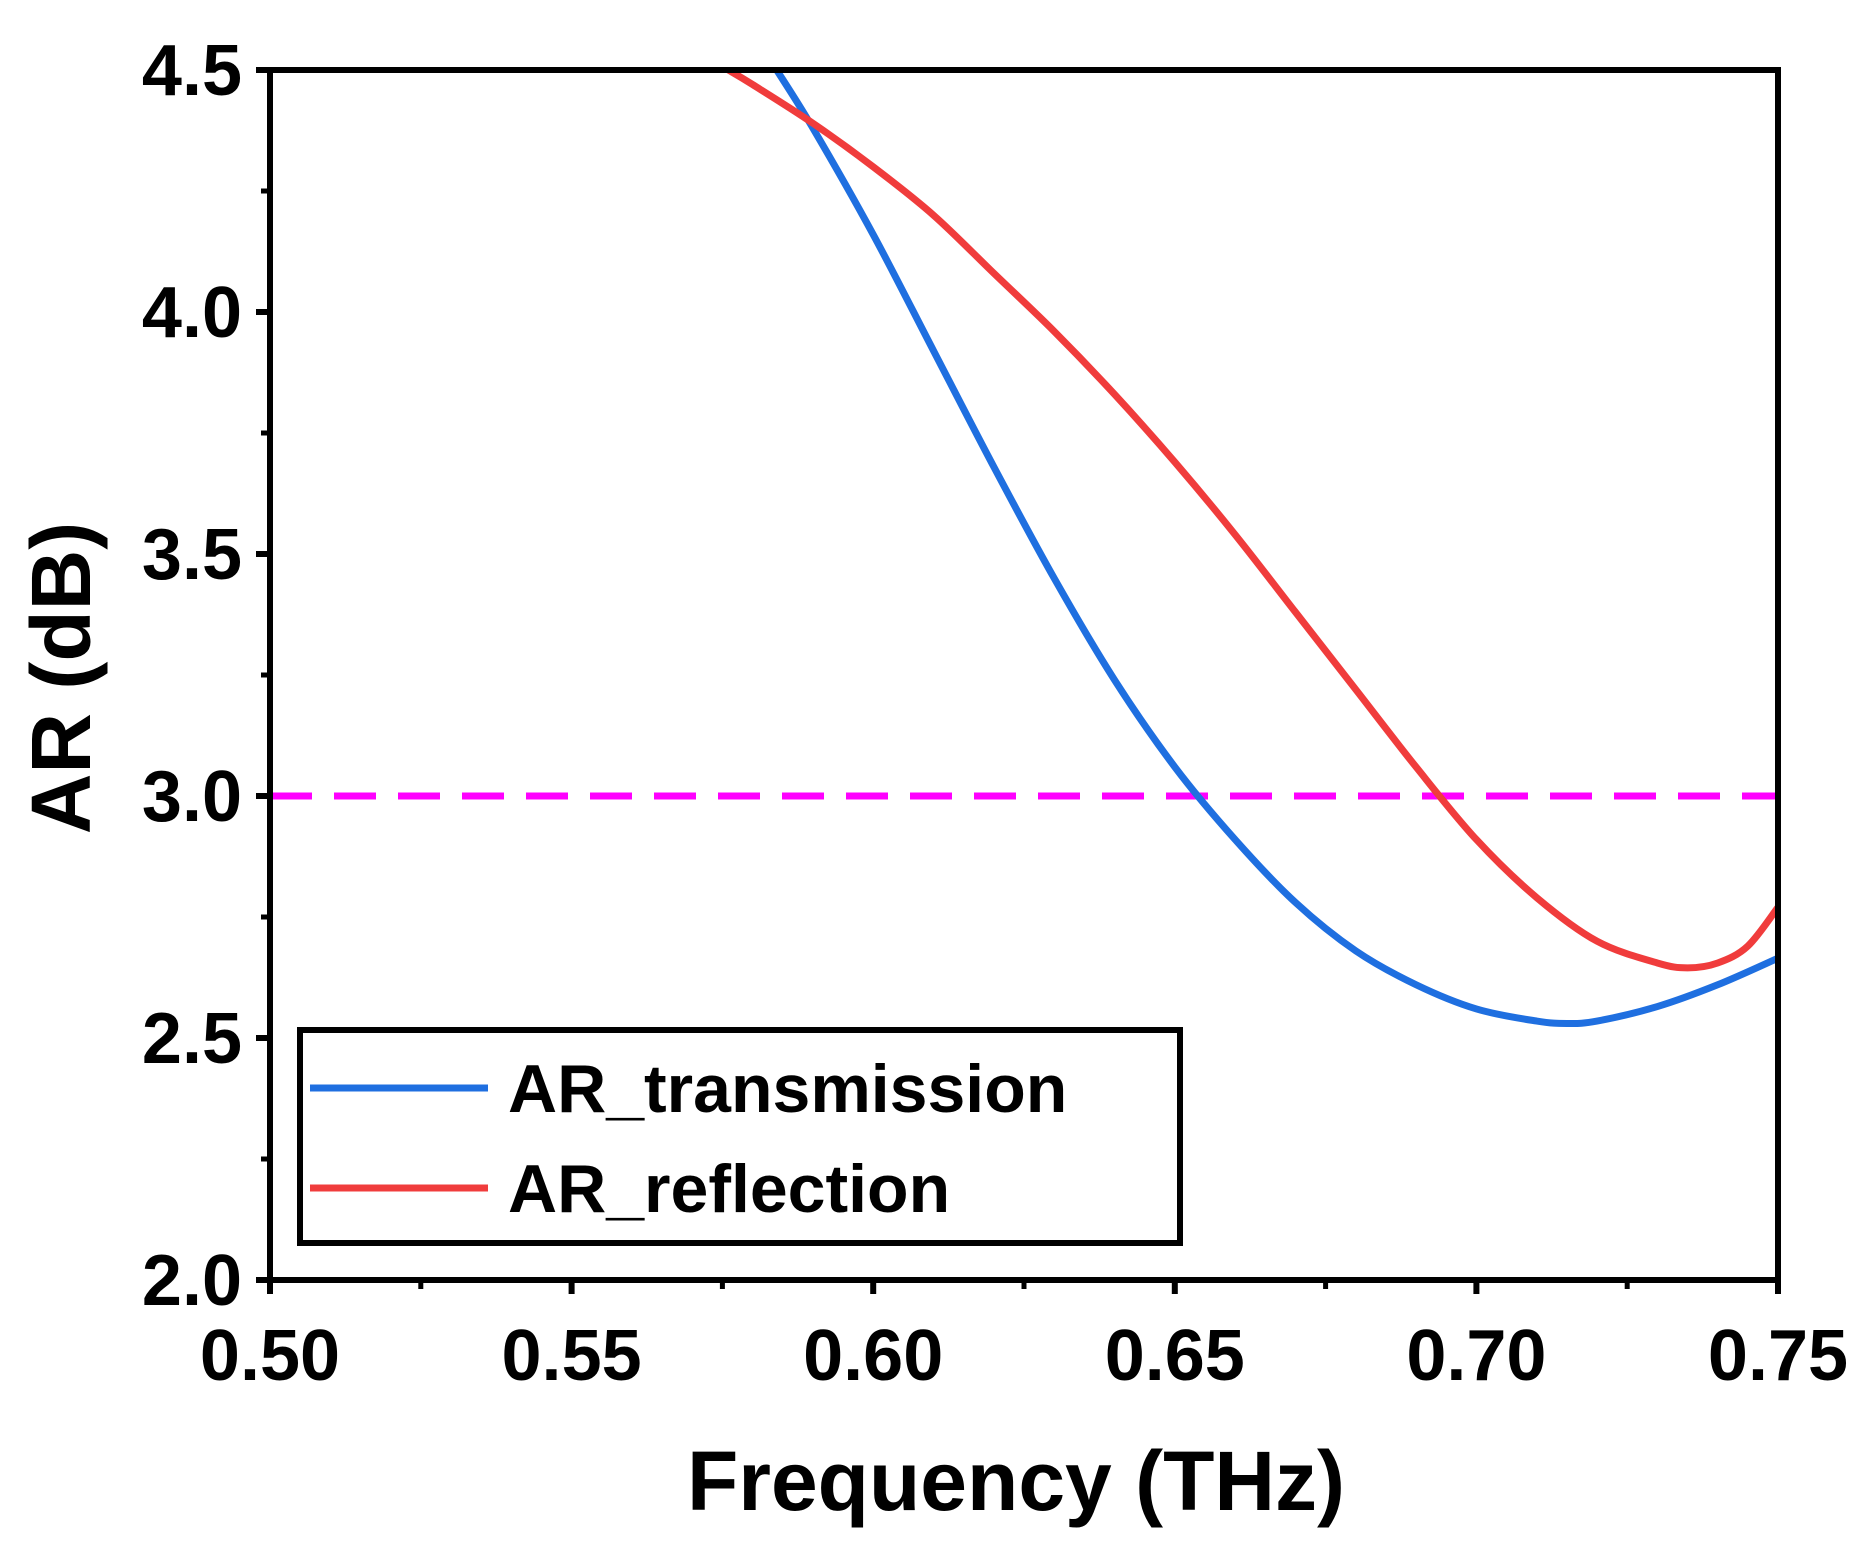  I want to click on legend: AR_transmission AR_reflection, so click(740, 1136).